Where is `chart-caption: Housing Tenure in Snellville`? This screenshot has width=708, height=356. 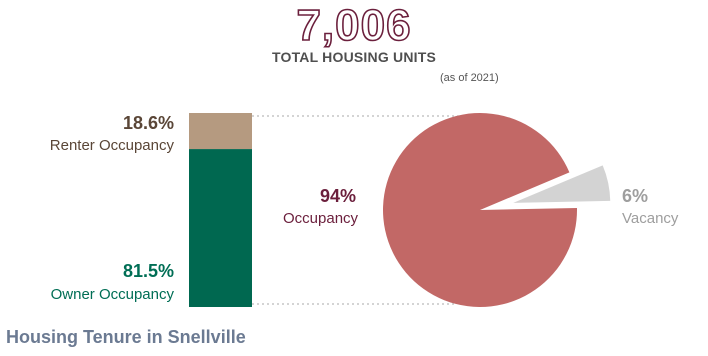
chart-caption: Housing Tenure in Snellville is located at coordinates (126, 337).